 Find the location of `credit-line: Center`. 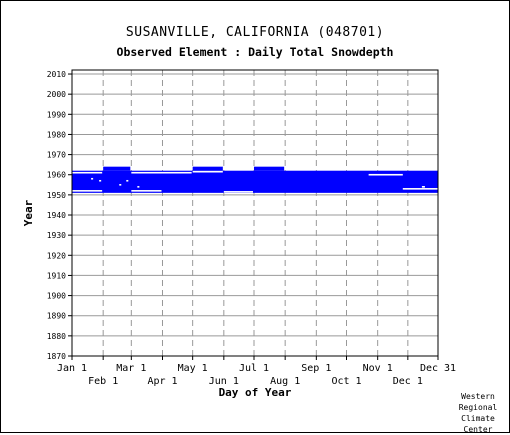

credit-line: Center is located at coordinates (478, 429).